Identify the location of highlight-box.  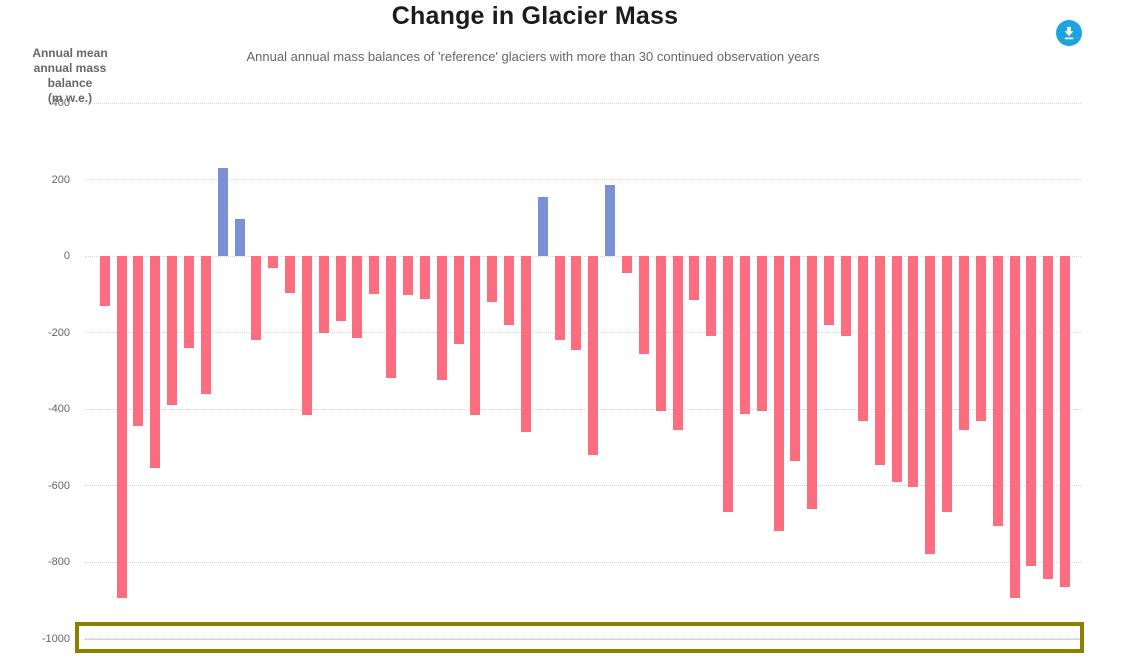
(579, 637).